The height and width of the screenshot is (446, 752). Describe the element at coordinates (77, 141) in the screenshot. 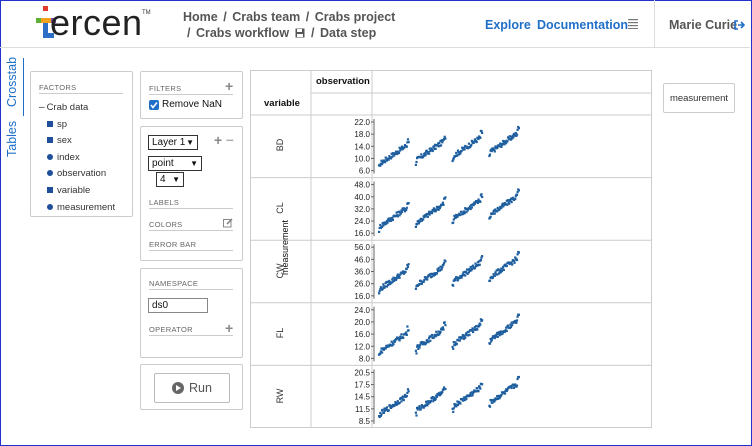

I see `factor-item-sex: sex` at that location.